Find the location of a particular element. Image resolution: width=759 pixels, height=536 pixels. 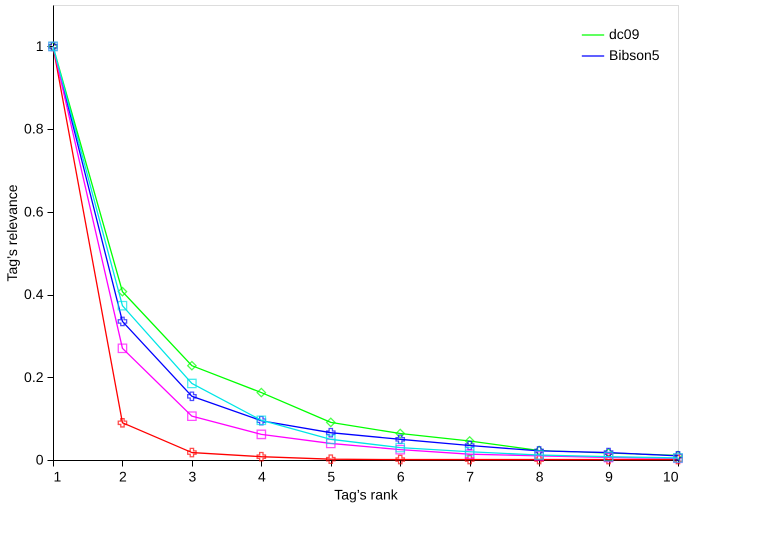

x-tick-label: 7 is located at coordinates (470, 476).